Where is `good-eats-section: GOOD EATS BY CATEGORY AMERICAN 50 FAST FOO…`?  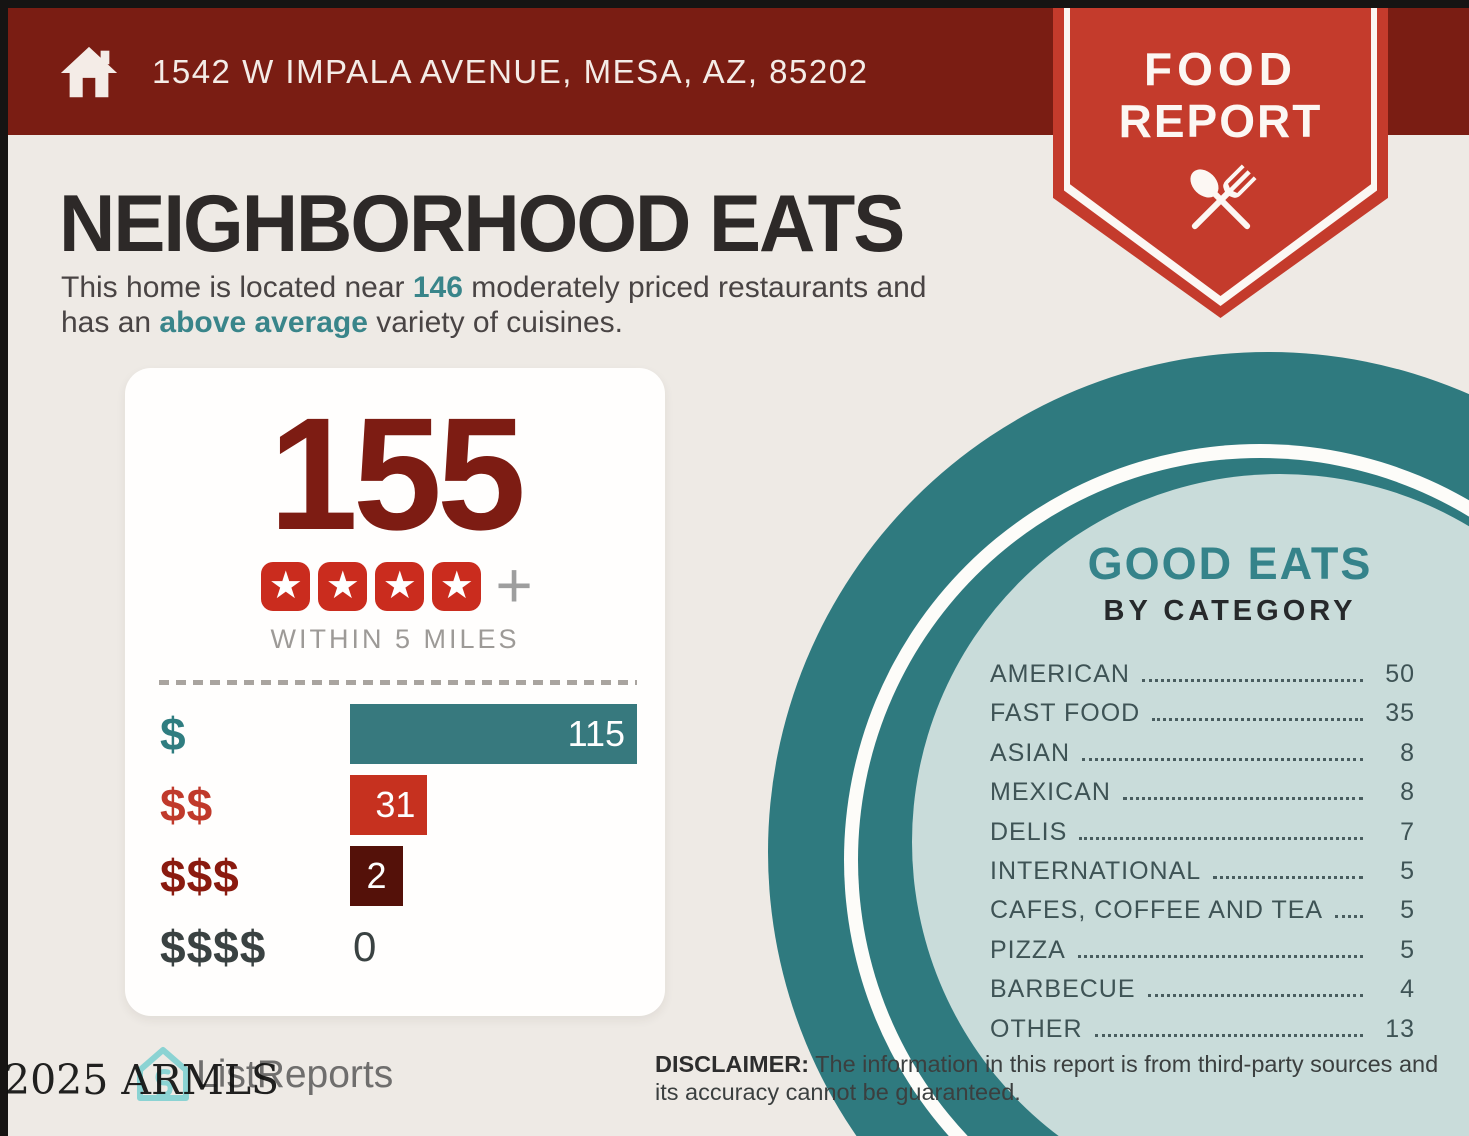
good-eats-section: GOOD EATS BY CATEGORY AMERICAN 50 FAST FOO… is located at coordinates (1215, 796).